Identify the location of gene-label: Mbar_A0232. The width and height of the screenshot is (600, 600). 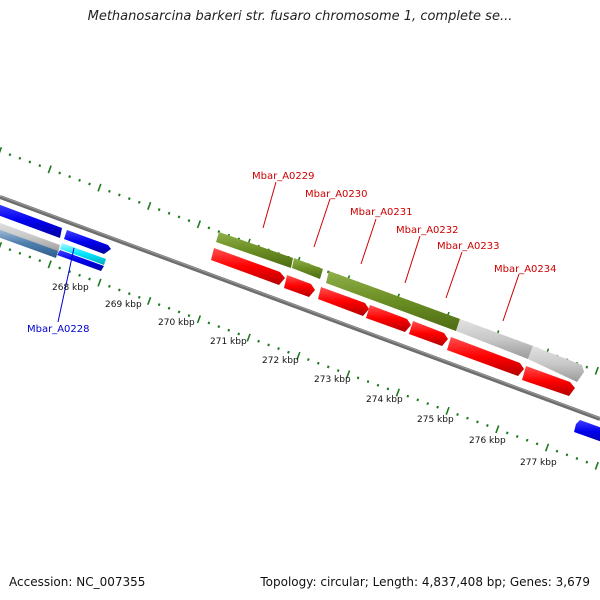
(427, 230).